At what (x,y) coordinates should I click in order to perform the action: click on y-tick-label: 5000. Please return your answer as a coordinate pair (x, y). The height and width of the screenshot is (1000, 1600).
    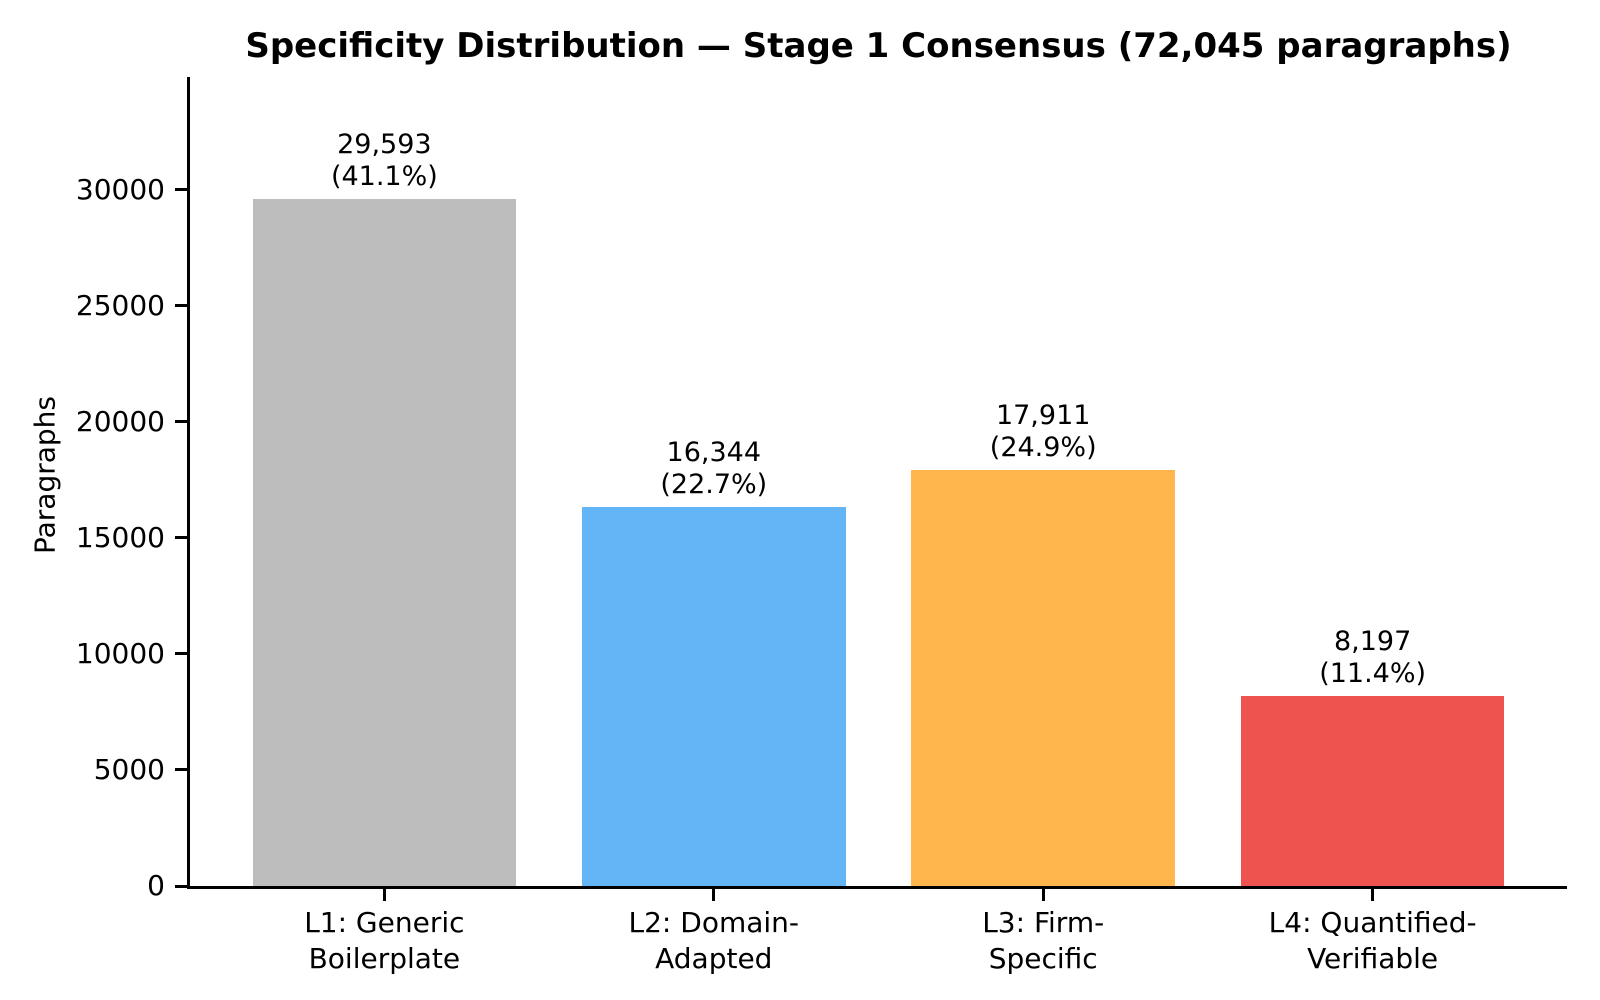
    Looking at the image, I should click on (129, 769).